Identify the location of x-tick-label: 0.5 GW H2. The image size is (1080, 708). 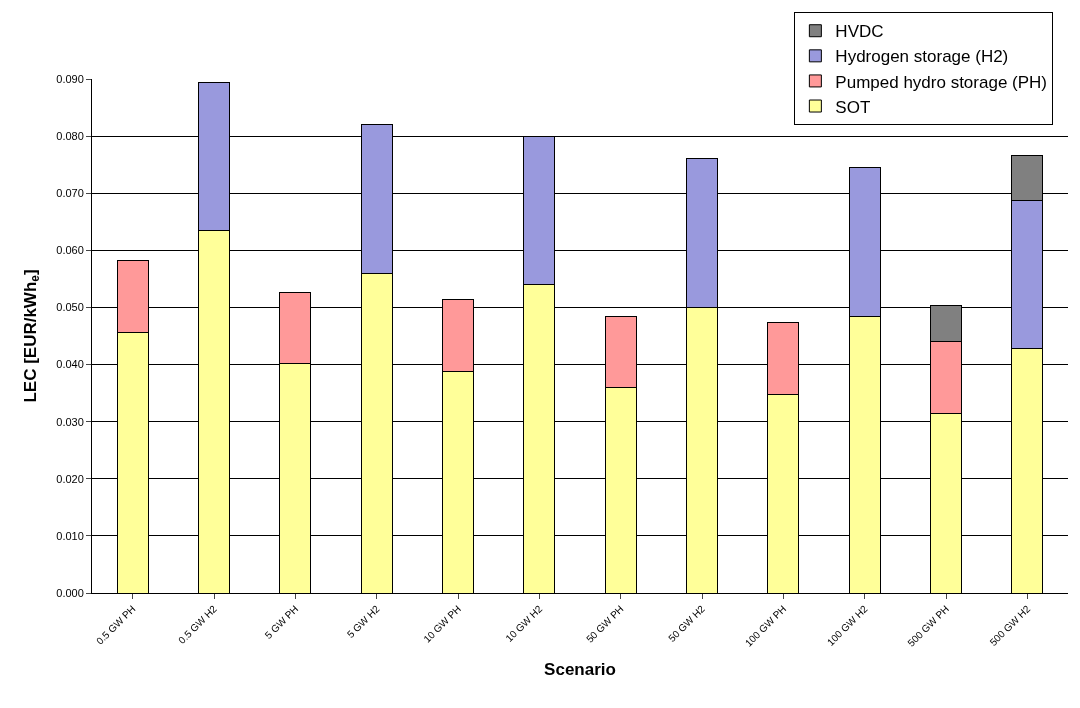
(198, 624).